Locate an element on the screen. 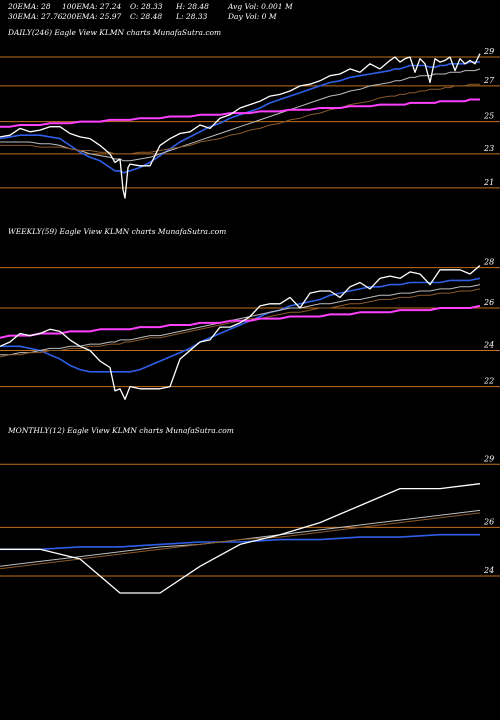 The image size is (500, 720). header-high: H: 28.48 is located at coordinates (192, 6).